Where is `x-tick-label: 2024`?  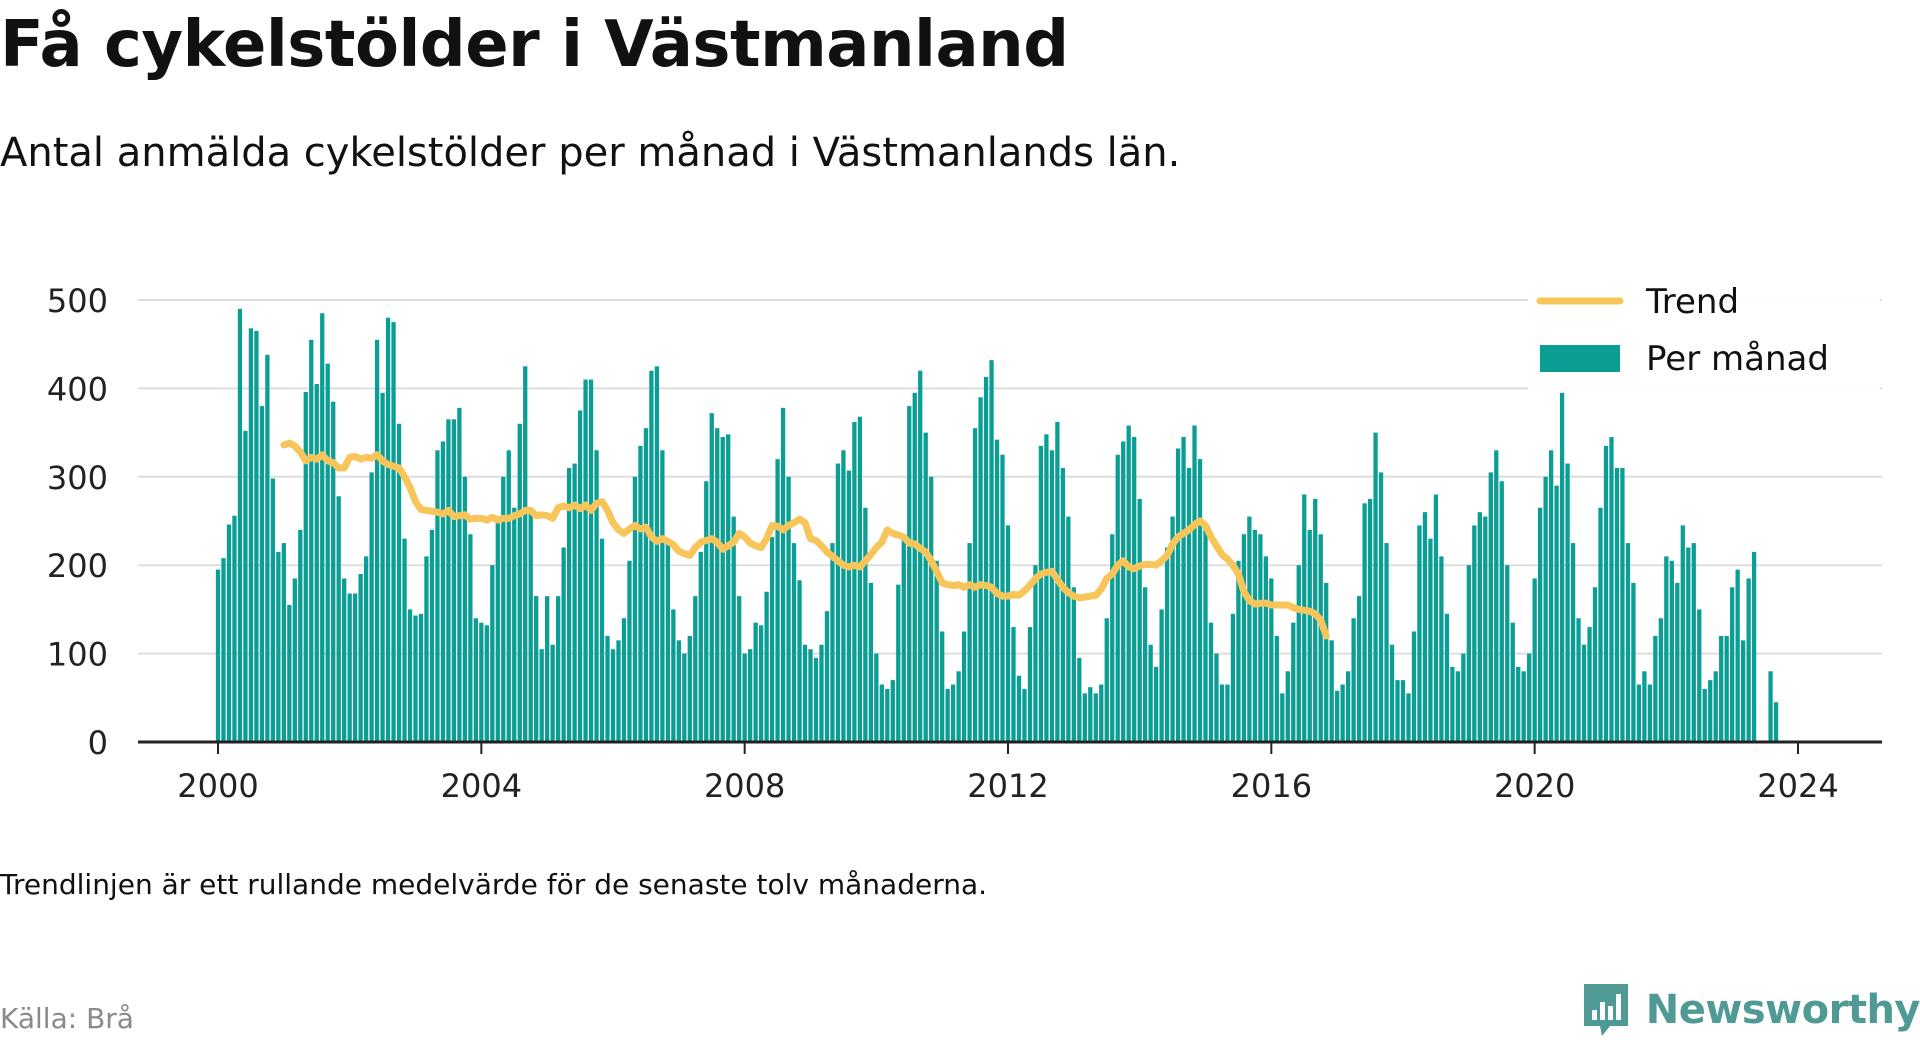 x-tick-label: 2024 is located at coordinates (1797, 786).